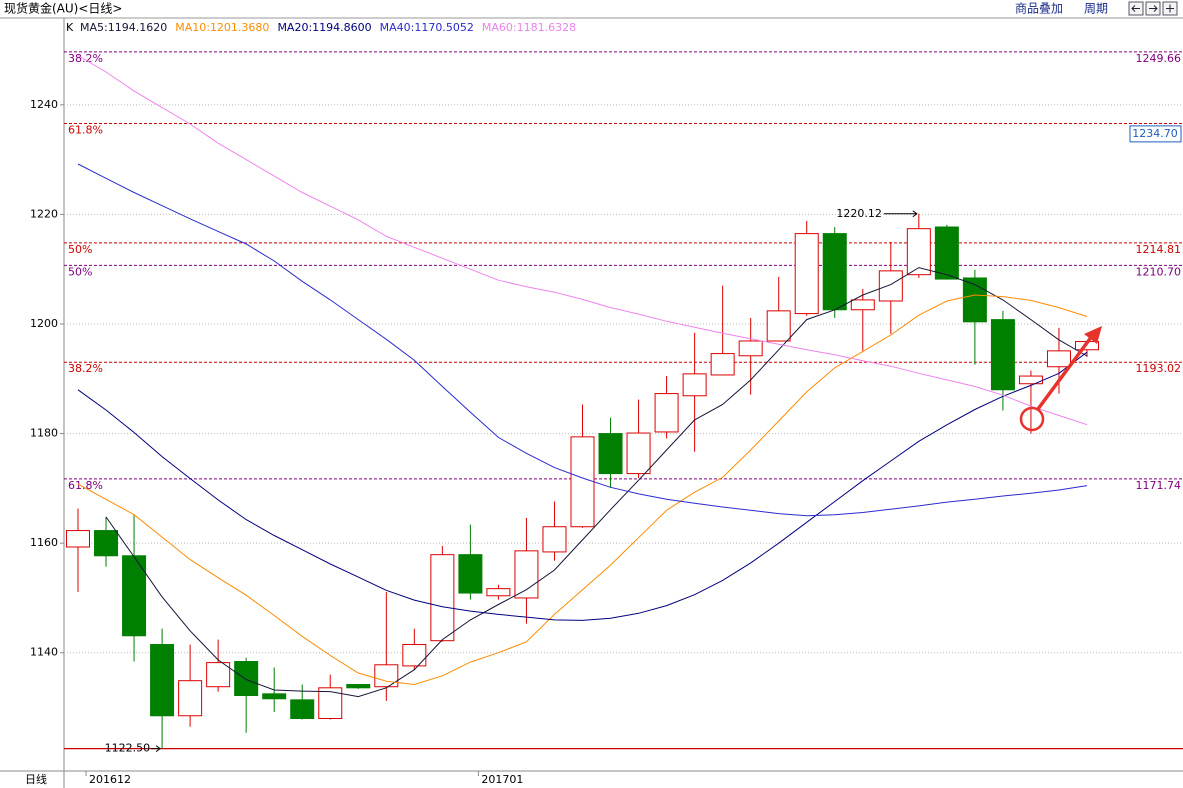 This screenshot has height=788, width=1183. I want to click on y-tick-label: 1180, so click(44, 433).